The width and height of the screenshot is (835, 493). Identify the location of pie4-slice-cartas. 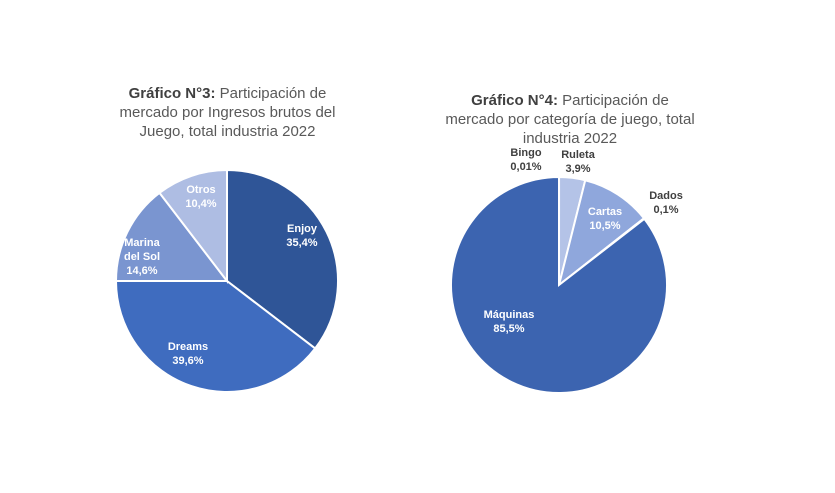
(601, 233).